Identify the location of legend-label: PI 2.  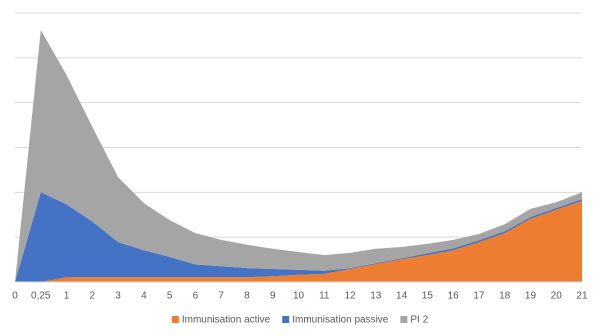
(419, 320).